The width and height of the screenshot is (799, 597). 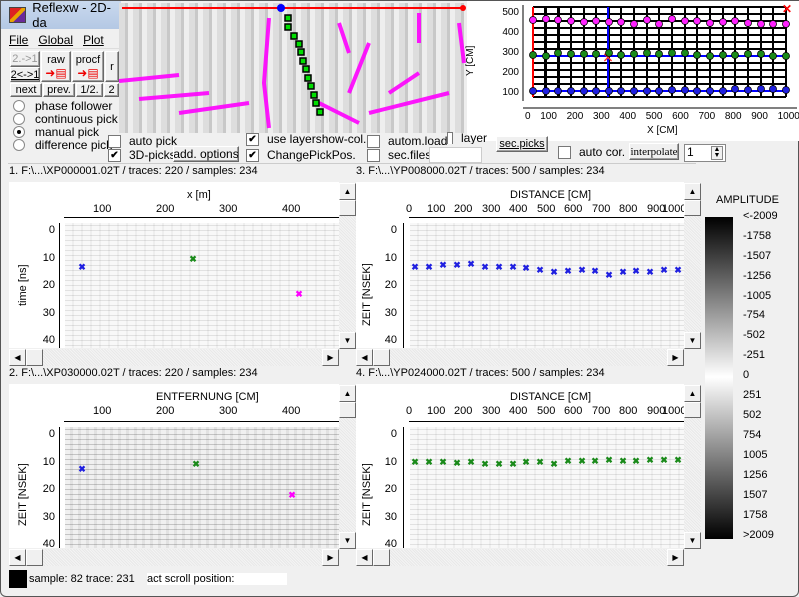 I want to click on auto-cor-checkbox: auto cor., so click(x=591, y=152).